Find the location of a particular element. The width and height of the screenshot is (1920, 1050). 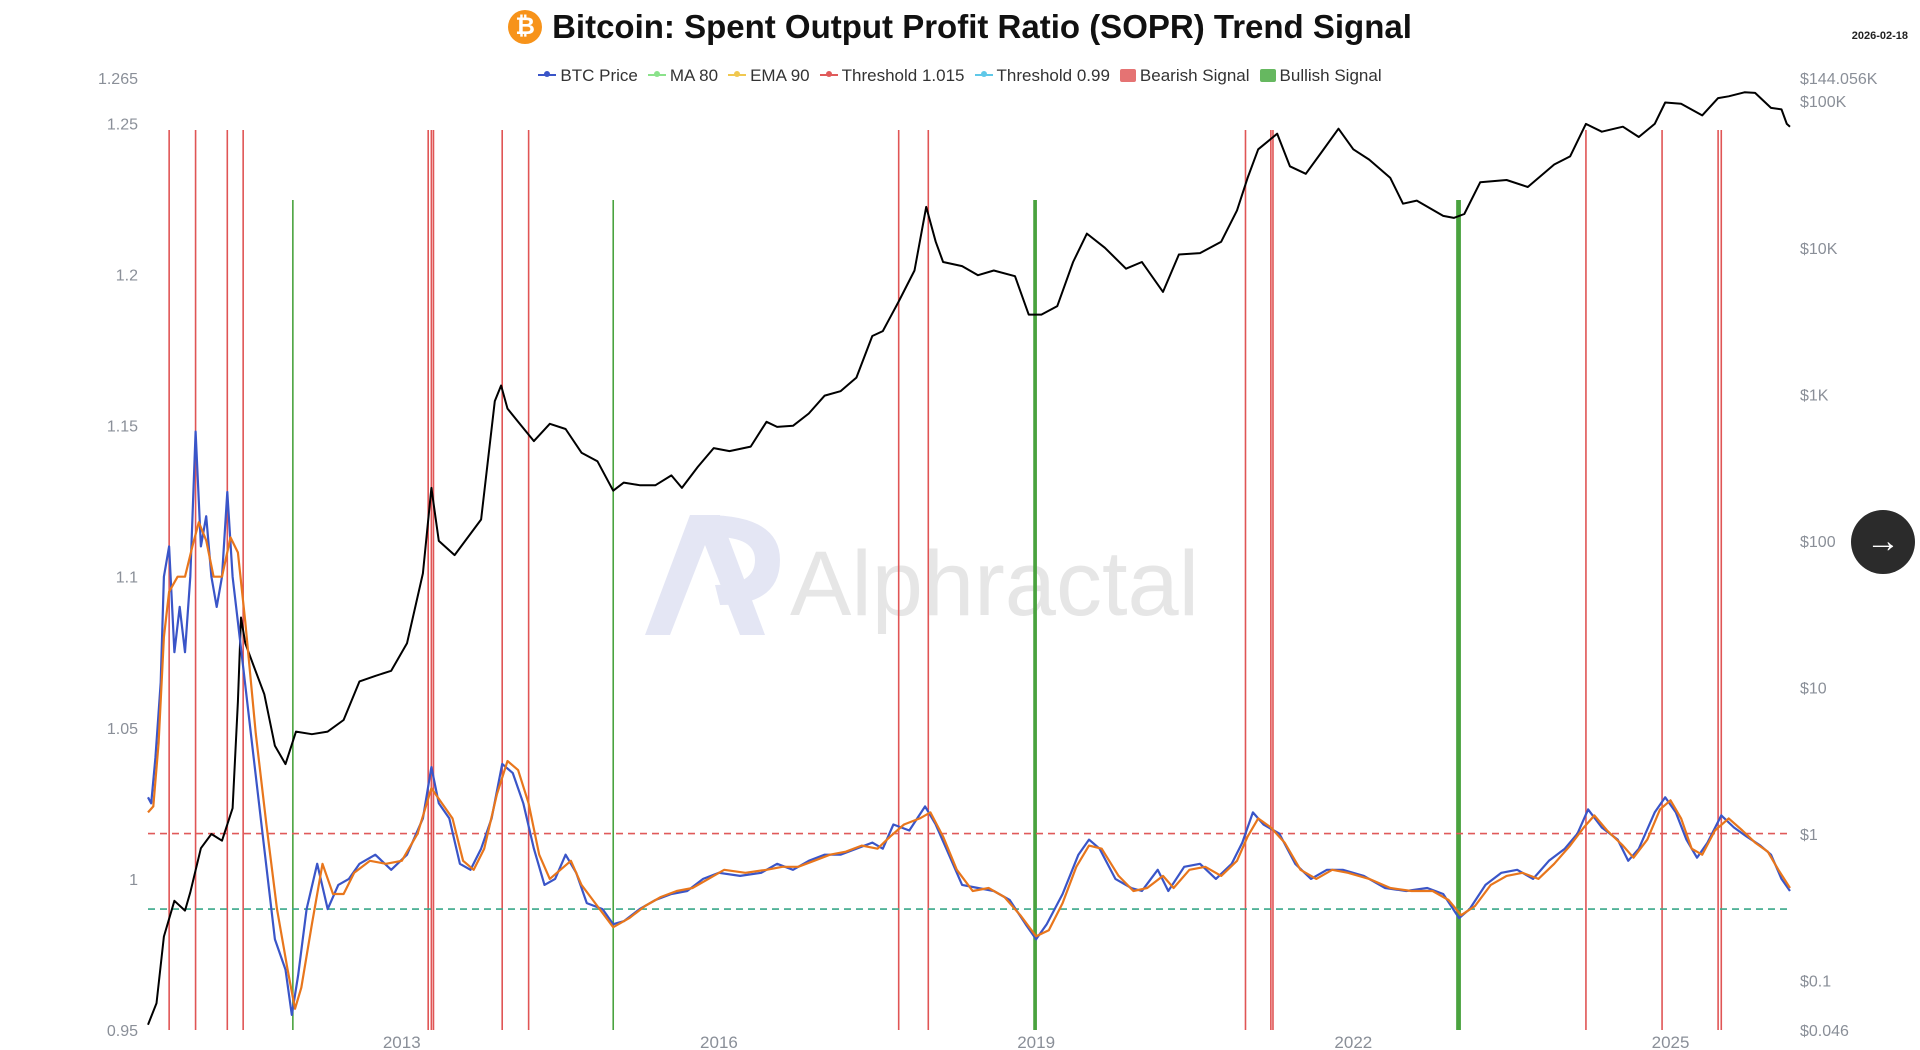

y-left-tick-label: 1 is located at coordinates (133, 880).